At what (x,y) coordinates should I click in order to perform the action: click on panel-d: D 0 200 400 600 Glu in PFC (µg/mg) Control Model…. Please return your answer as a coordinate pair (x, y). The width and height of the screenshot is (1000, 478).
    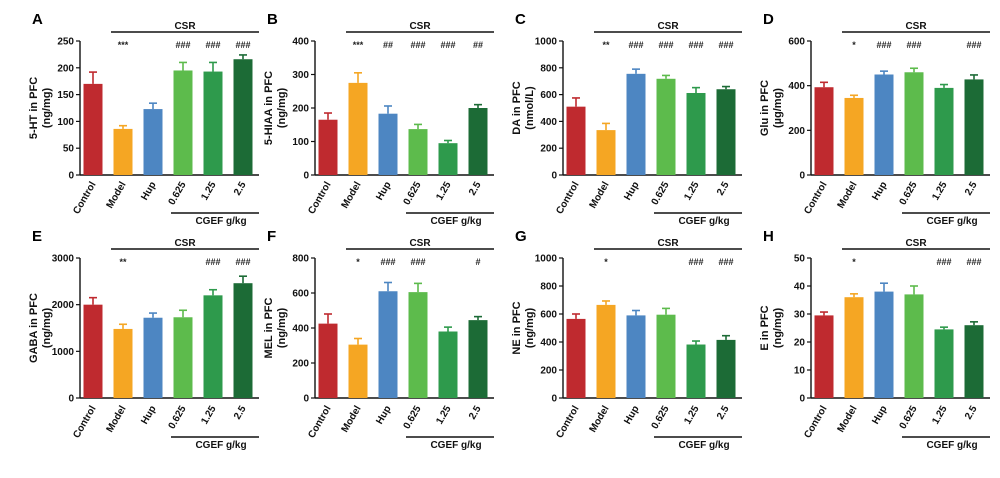
    Looking at the image, I should click on (874, 119).